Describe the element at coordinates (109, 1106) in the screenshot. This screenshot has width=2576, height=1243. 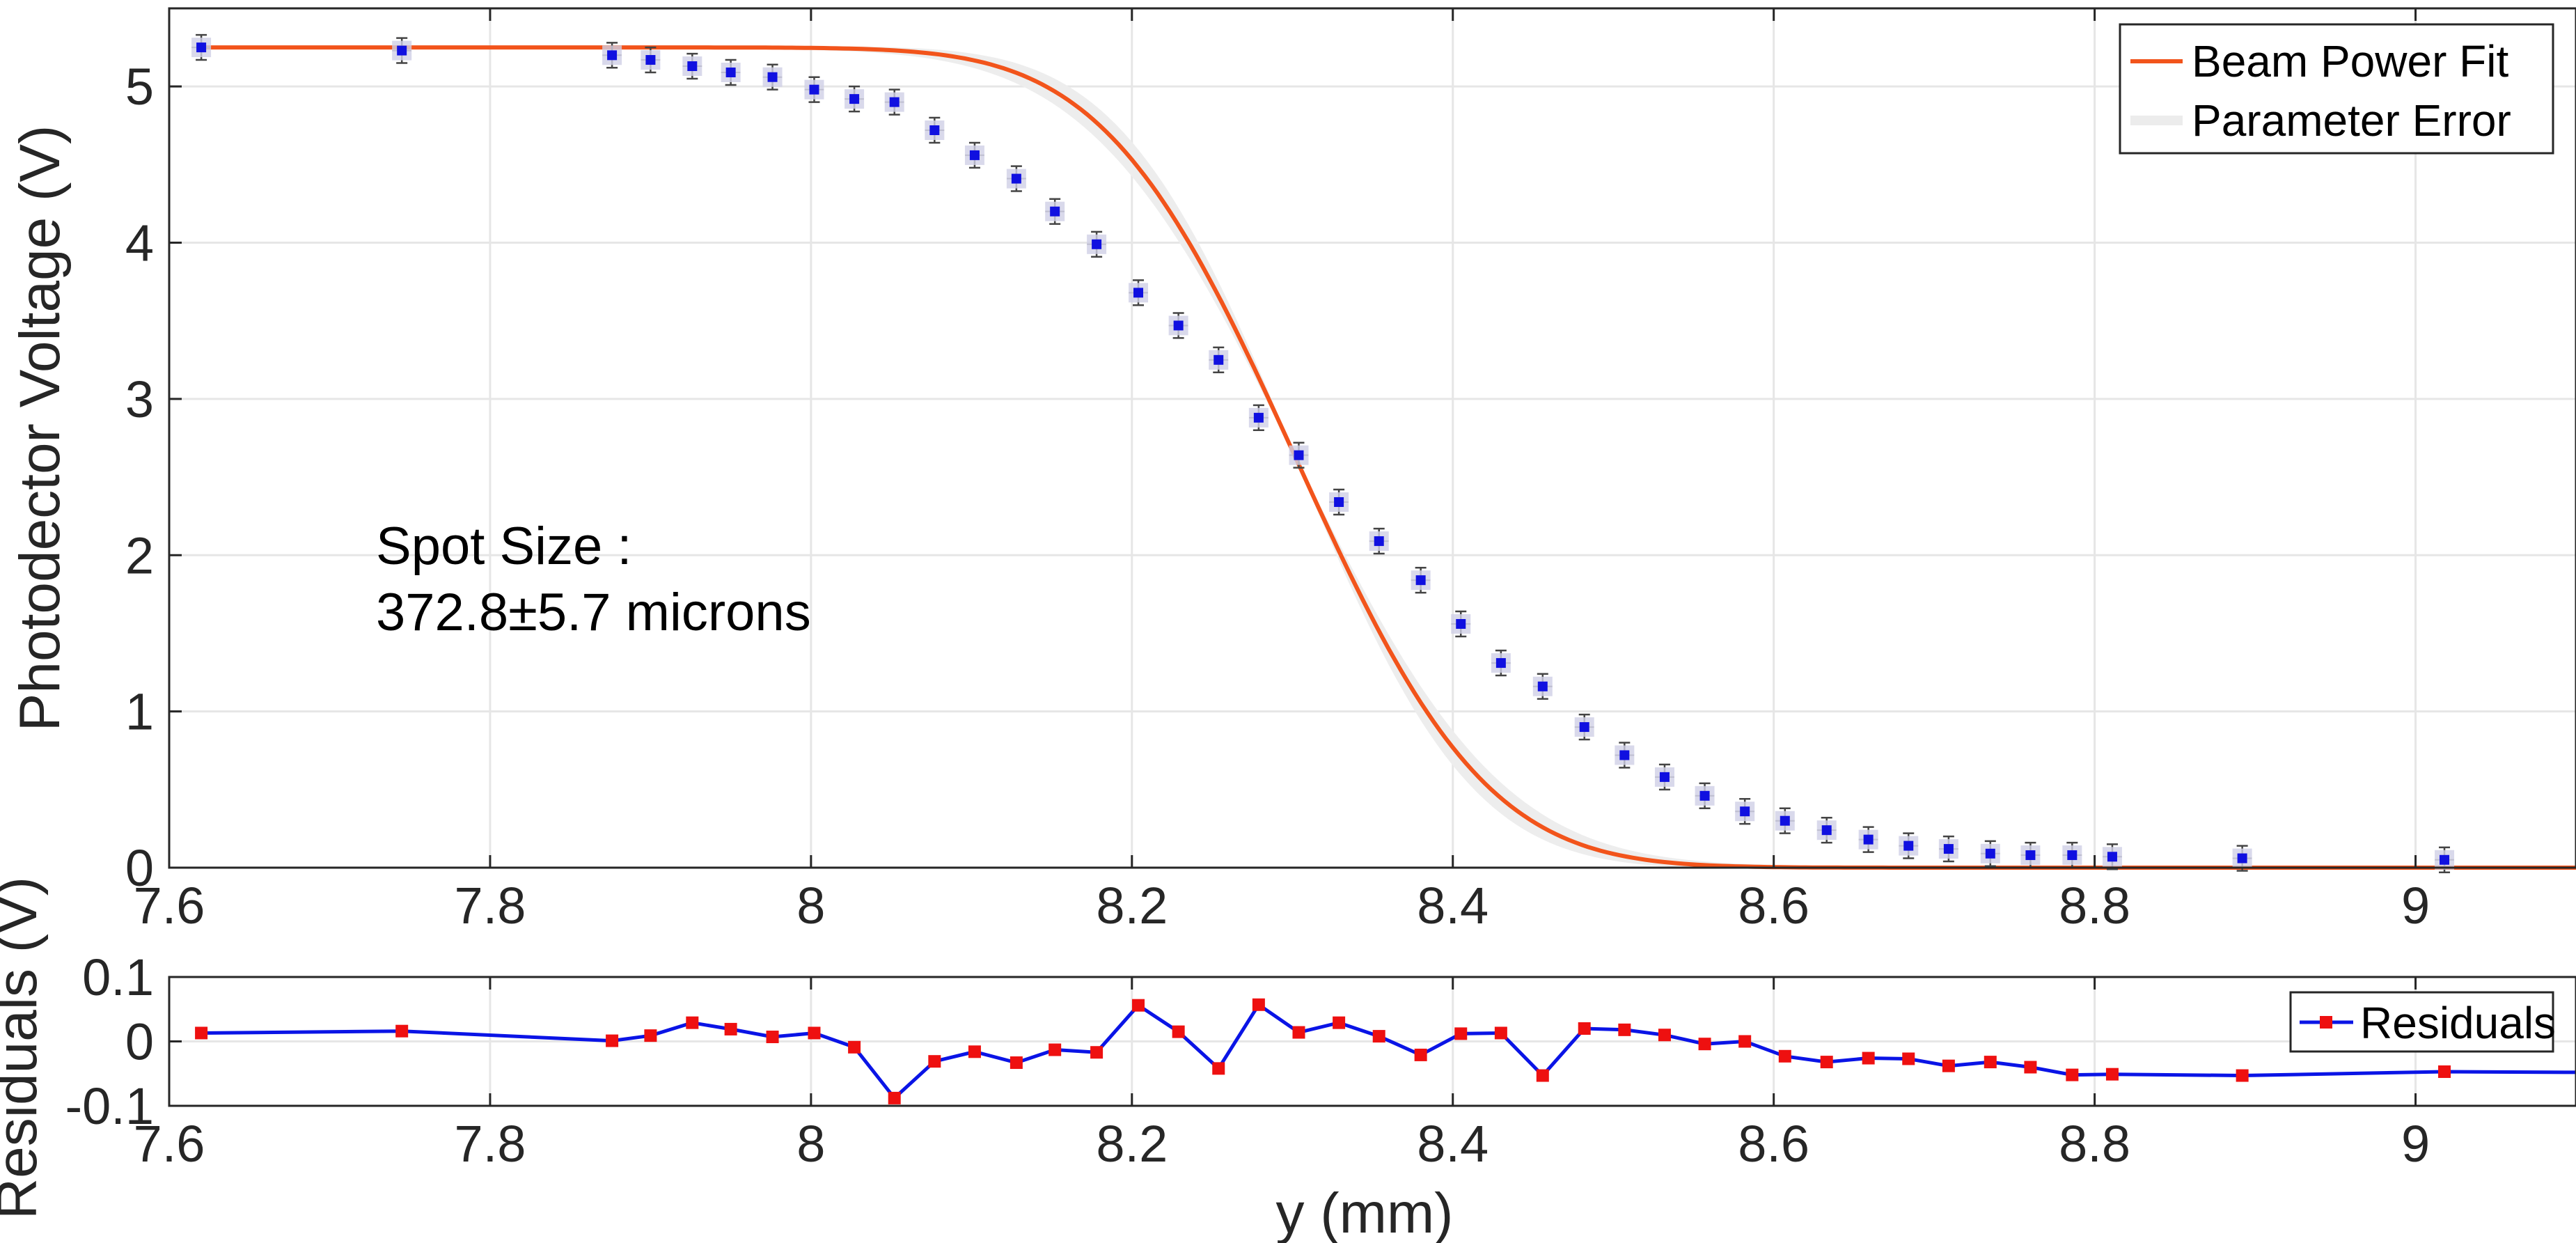
I see `residuals-y-tick-label: -0.1` at that location.